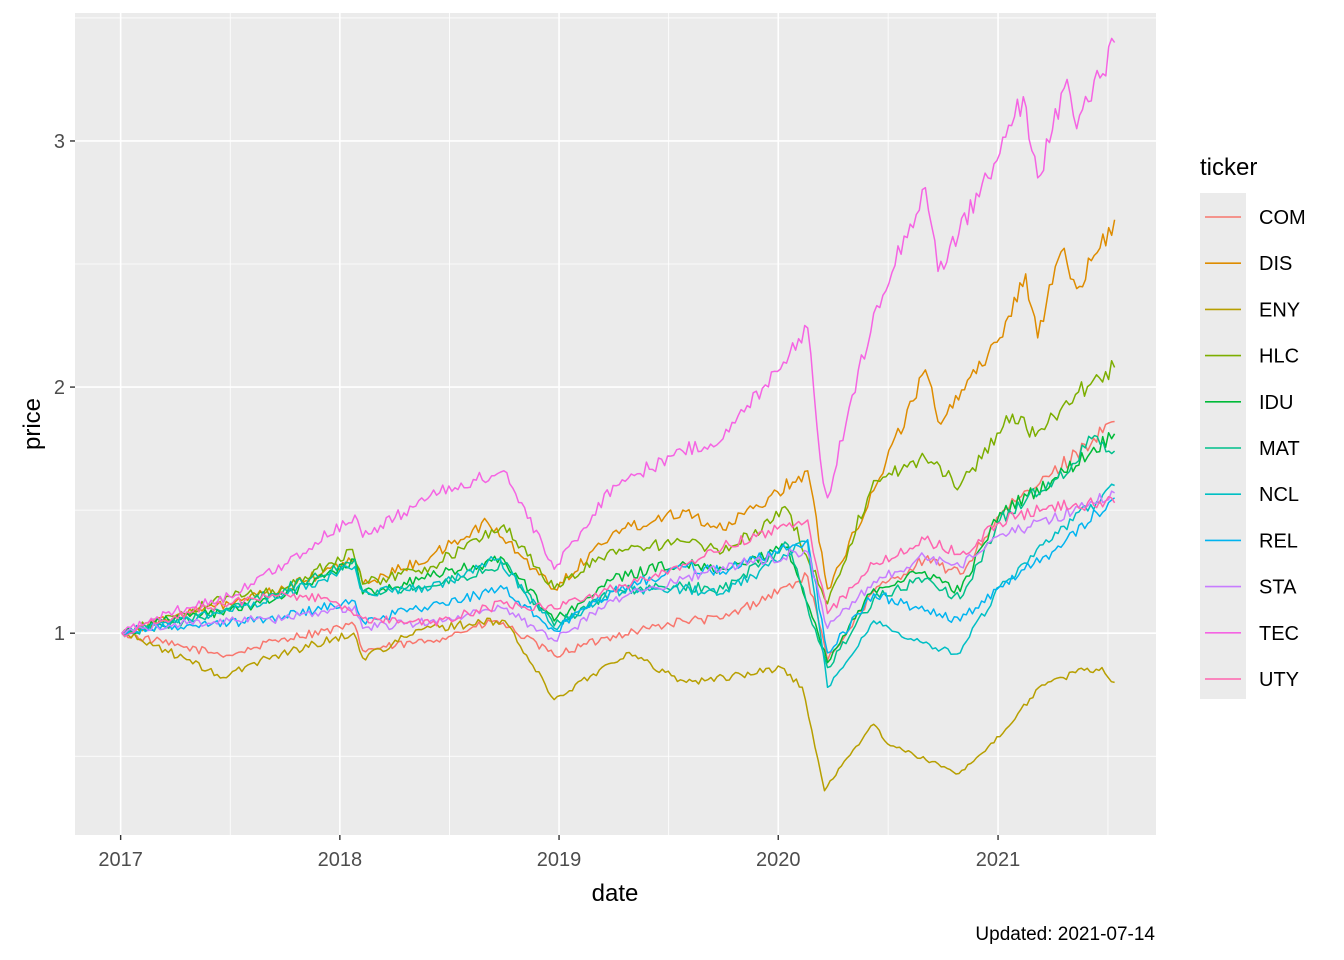 This screenshot has width=1344, height=960. What do you see at coordinates (1255, 449) in the screenshot?
I see `legend-items: COM DIS ENY HLC IDU MAT NCL REL STA TEC UTY` at bounding box center [1255, 449].